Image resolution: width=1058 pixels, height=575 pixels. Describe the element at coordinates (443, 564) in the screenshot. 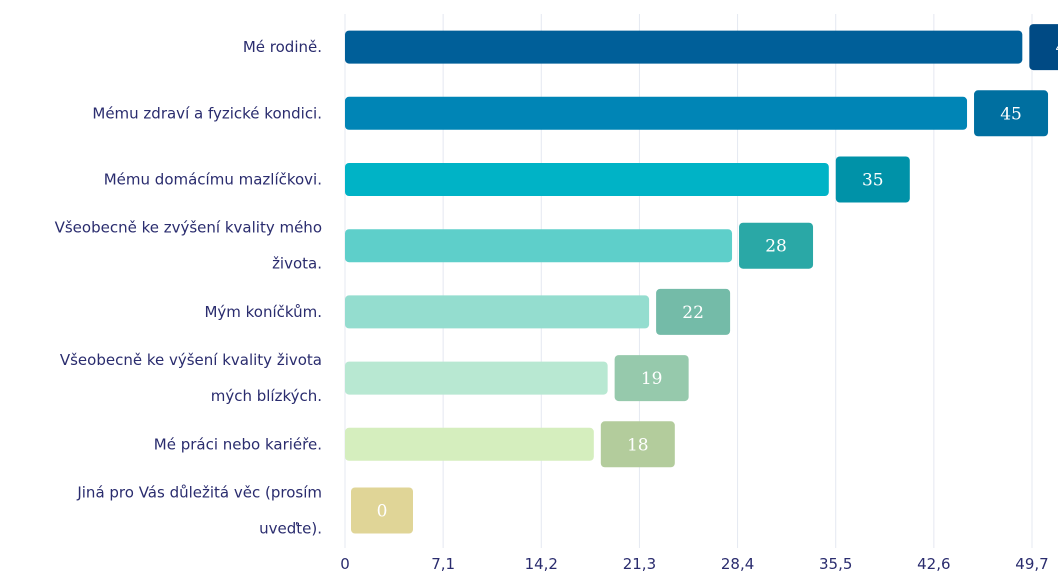

I see `x-tick-label: 7,1` at that location.